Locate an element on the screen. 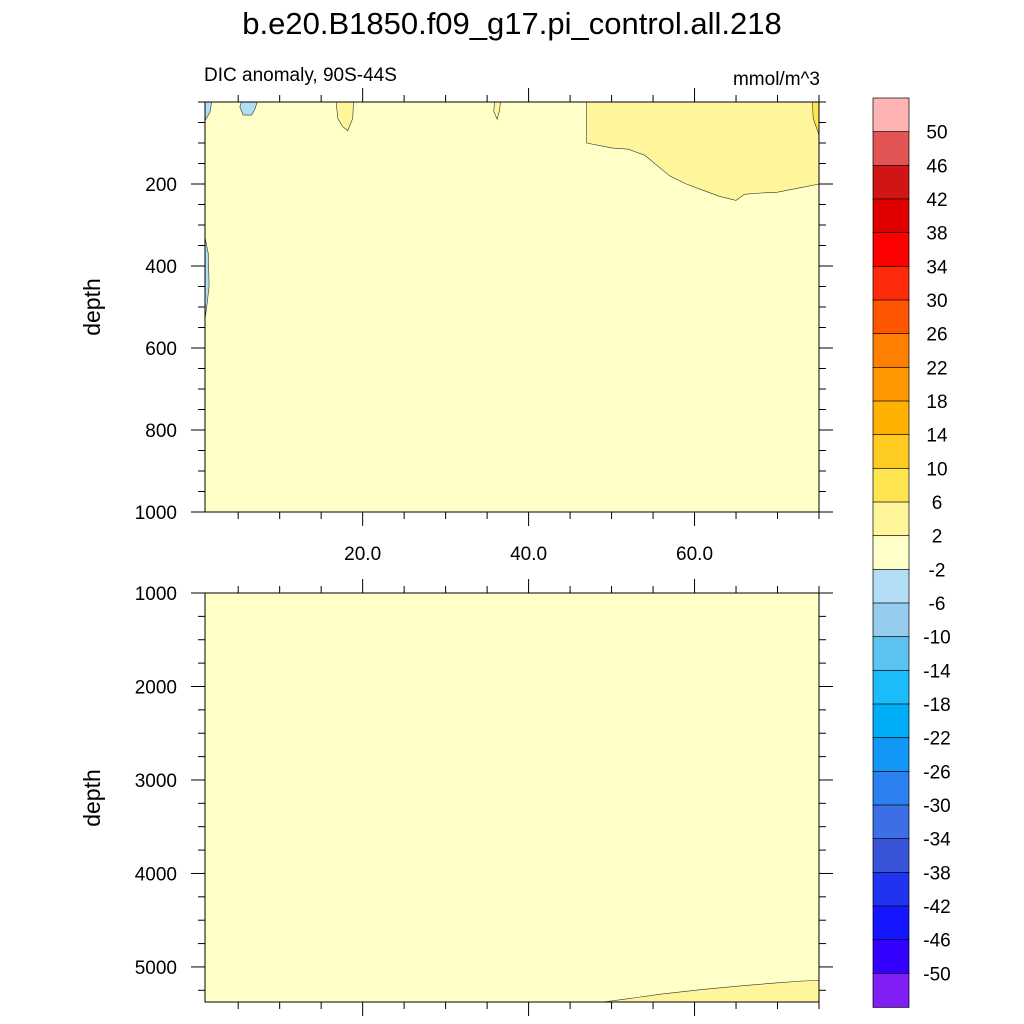 The image size is (1024, 1024). colorbar-label: 34 is located at coordinates (937, 267).